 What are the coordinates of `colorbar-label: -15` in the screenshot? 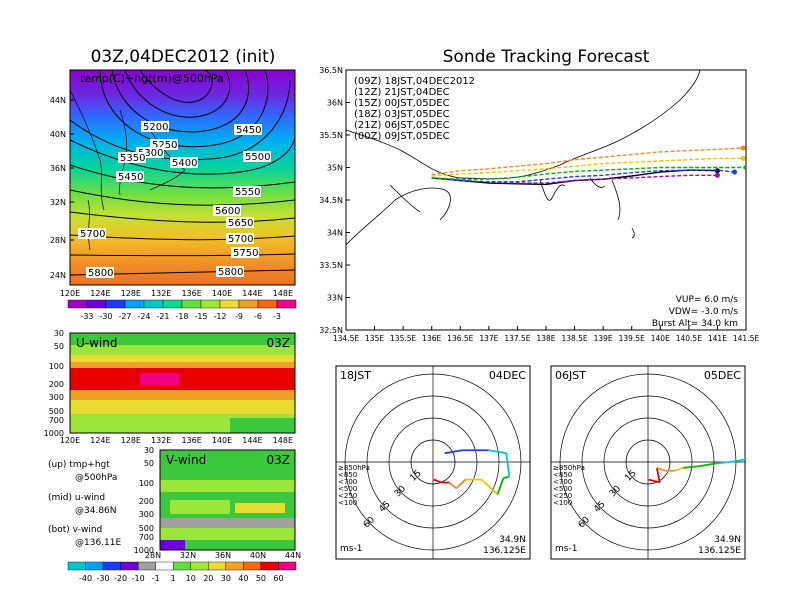 It's located at (200, 316).